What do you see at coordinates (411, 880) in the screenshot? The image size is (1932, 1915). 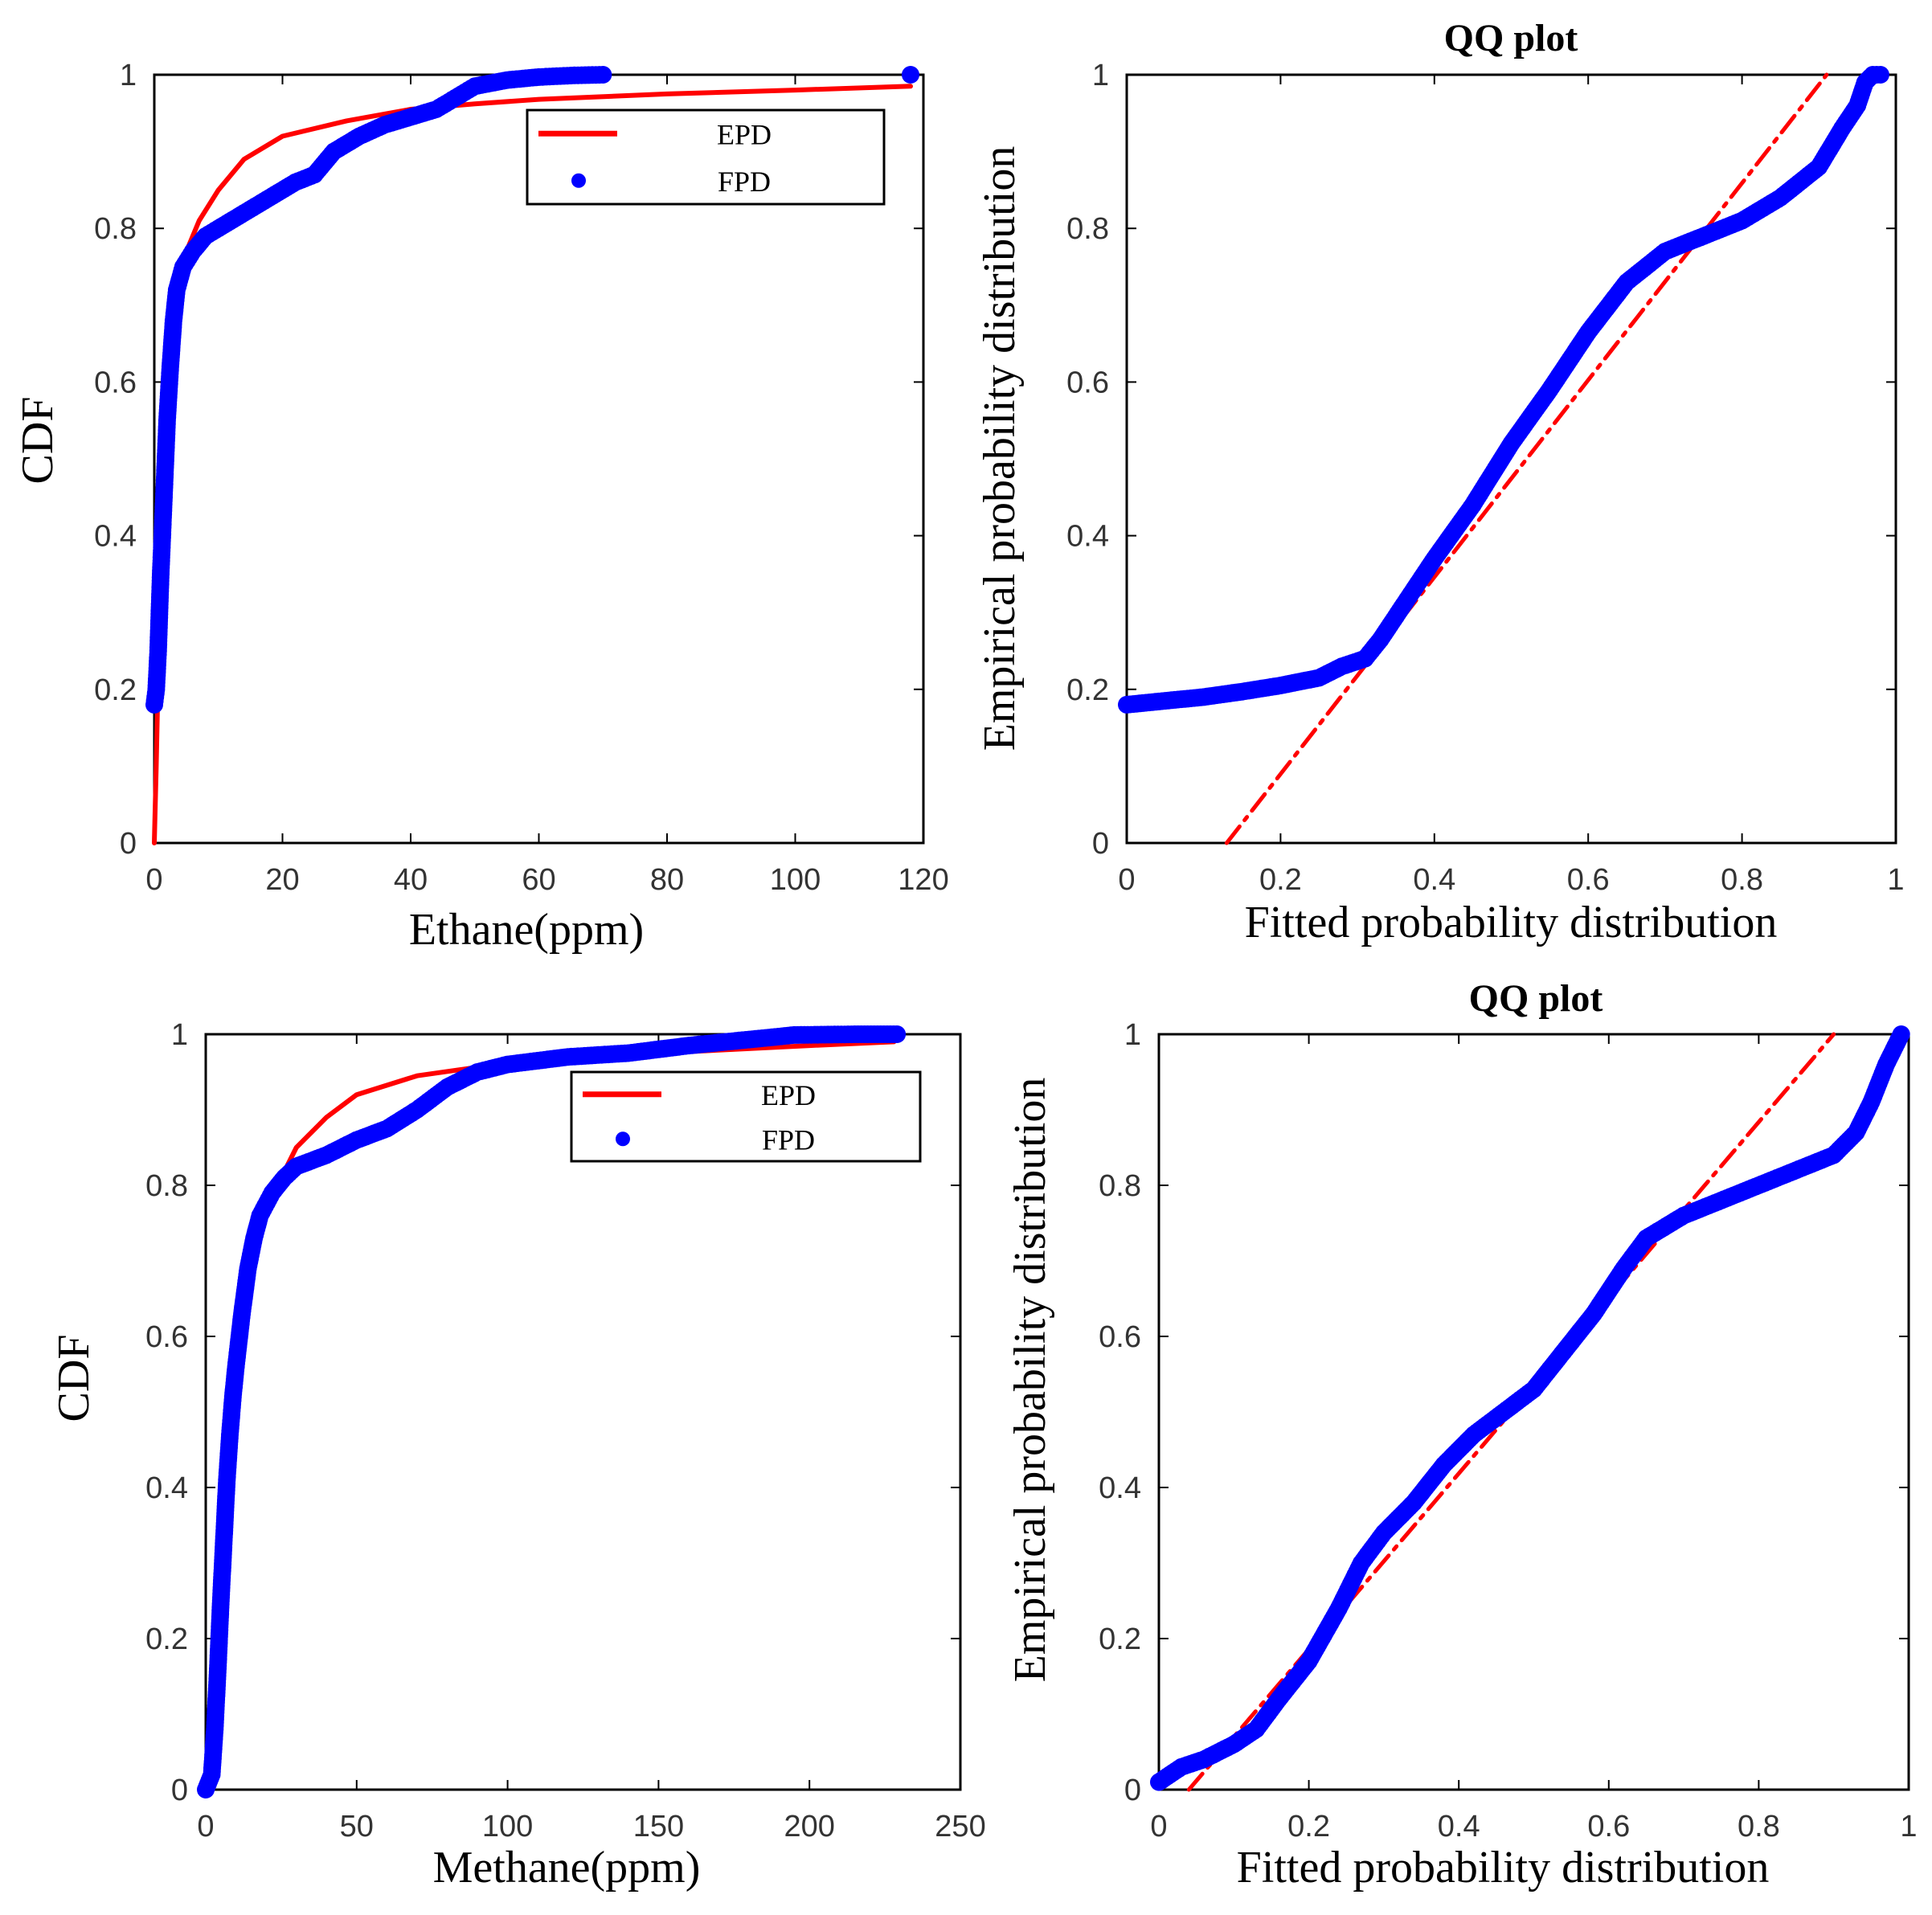 I see `x-tick-label: 40` at bounding box center [411, 880].